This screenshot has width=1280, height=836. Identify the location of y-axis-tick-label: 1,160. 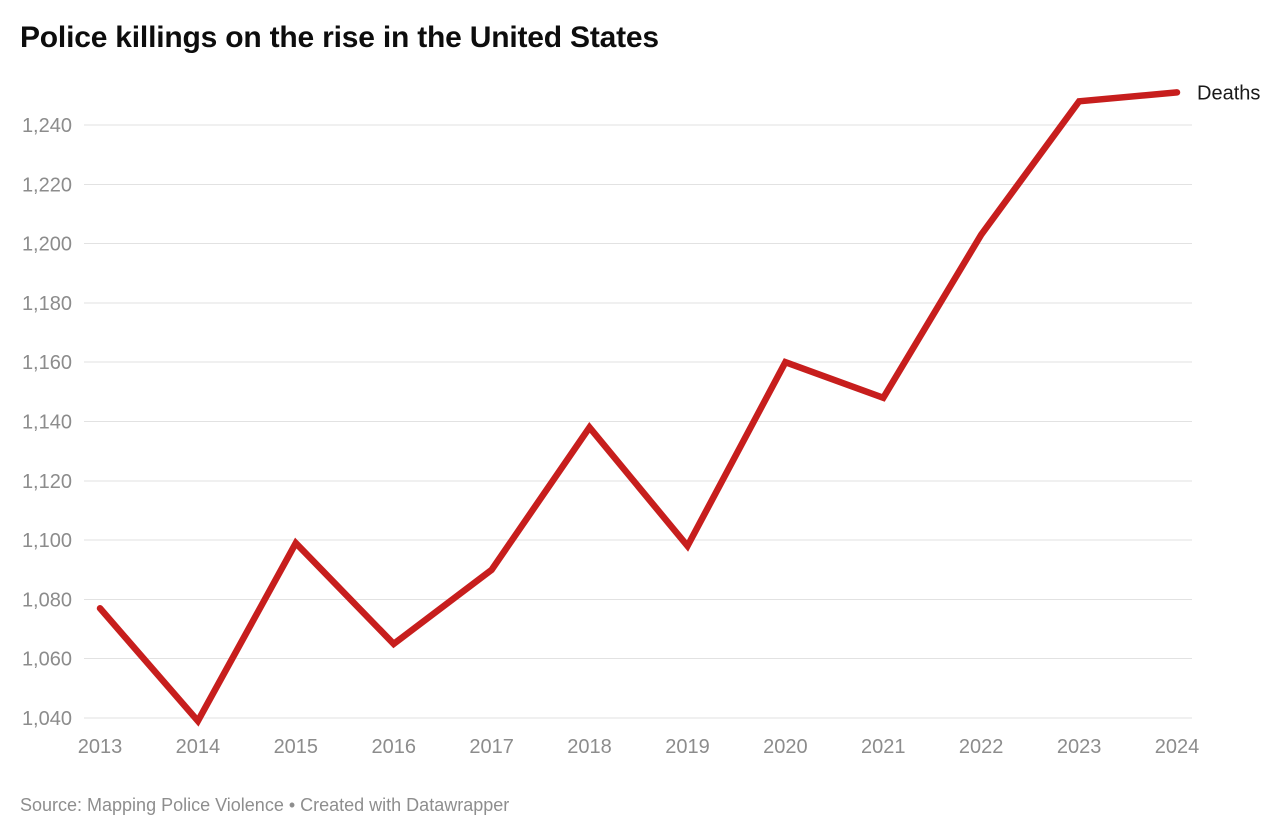
(47, 363).